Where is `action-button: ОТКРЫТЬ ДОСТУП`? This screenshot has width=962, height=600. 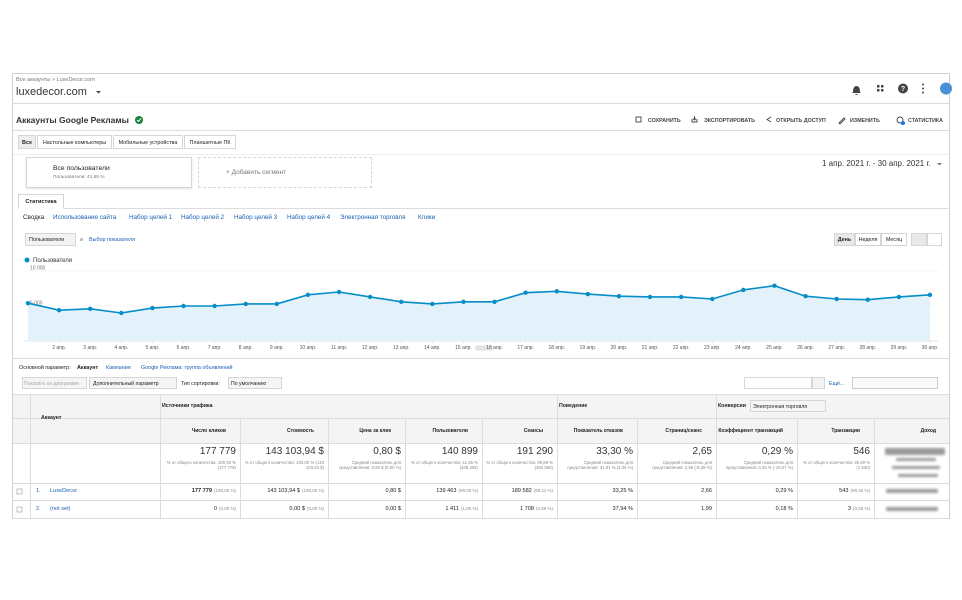 action-button: ОТКРЫТЬ ДОСТУП is located at coordinates (801, 120).